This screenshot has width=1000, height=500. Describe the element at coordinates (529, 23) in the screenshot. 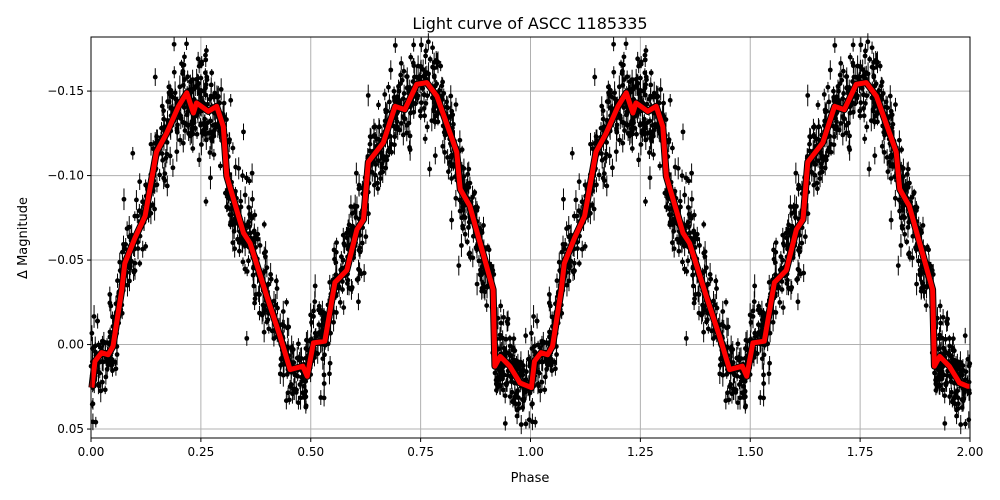

I see `chart-title: Light curve of ASCC 1185335` at that location.